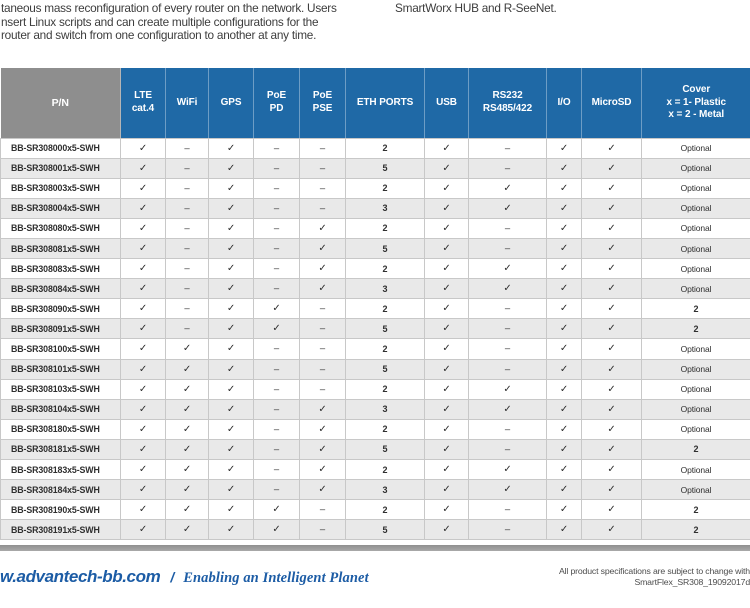  What do you see at coordinates (375, 289) in the screenshot?
I see `table-row: BB-SR308084x5-SWH ✓ – ✓ – ✓ 3 ✓ ✓ ✓ ✓ Optional` at bounding box center [375, 289].